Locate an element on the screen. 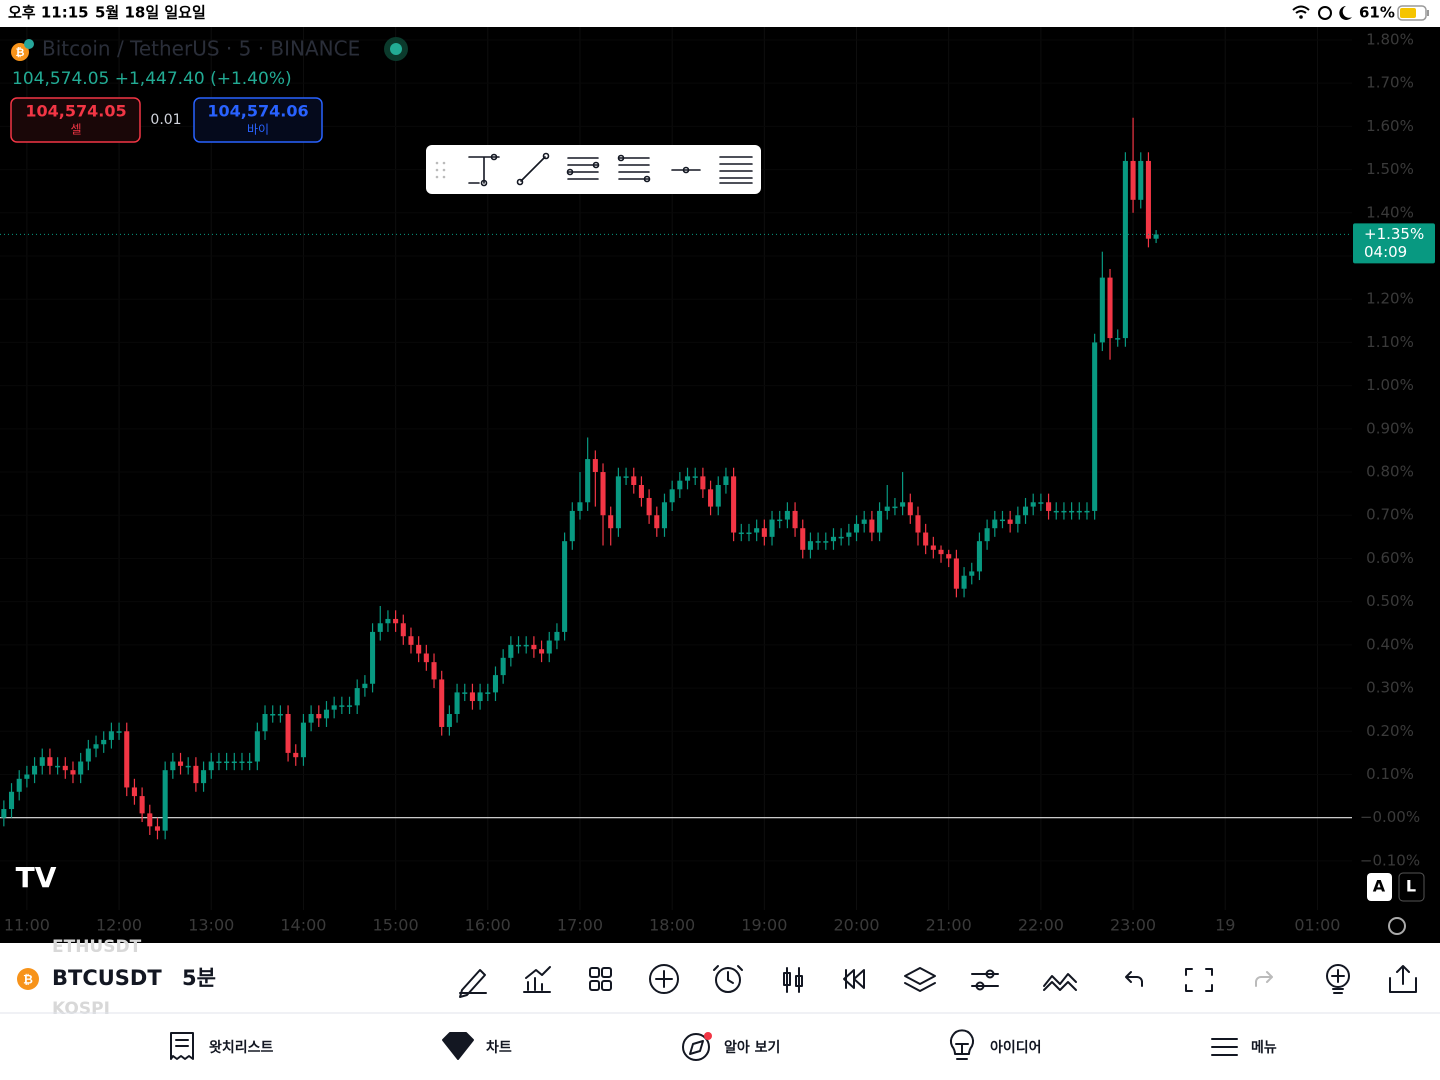 The image size is (1440, 1080). tool-trendline is located at coordinates (533, 169).